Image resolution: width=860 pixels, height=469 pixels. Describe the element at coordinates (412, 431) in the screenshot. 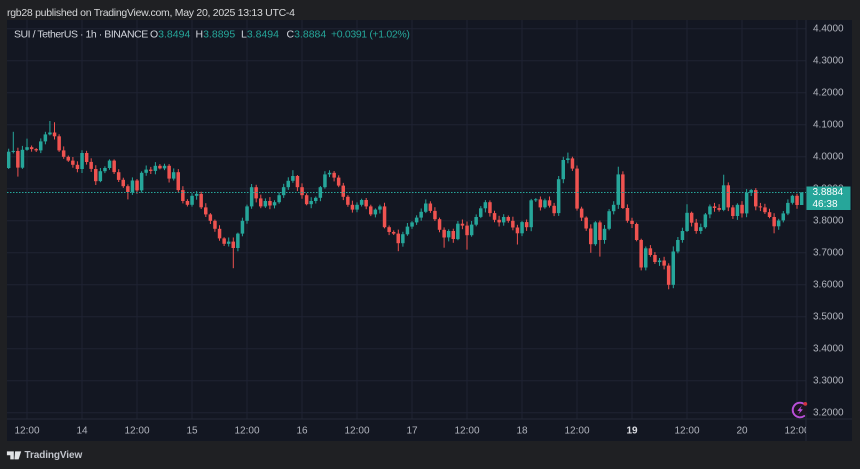

I see `svg-text: 17` at that location.